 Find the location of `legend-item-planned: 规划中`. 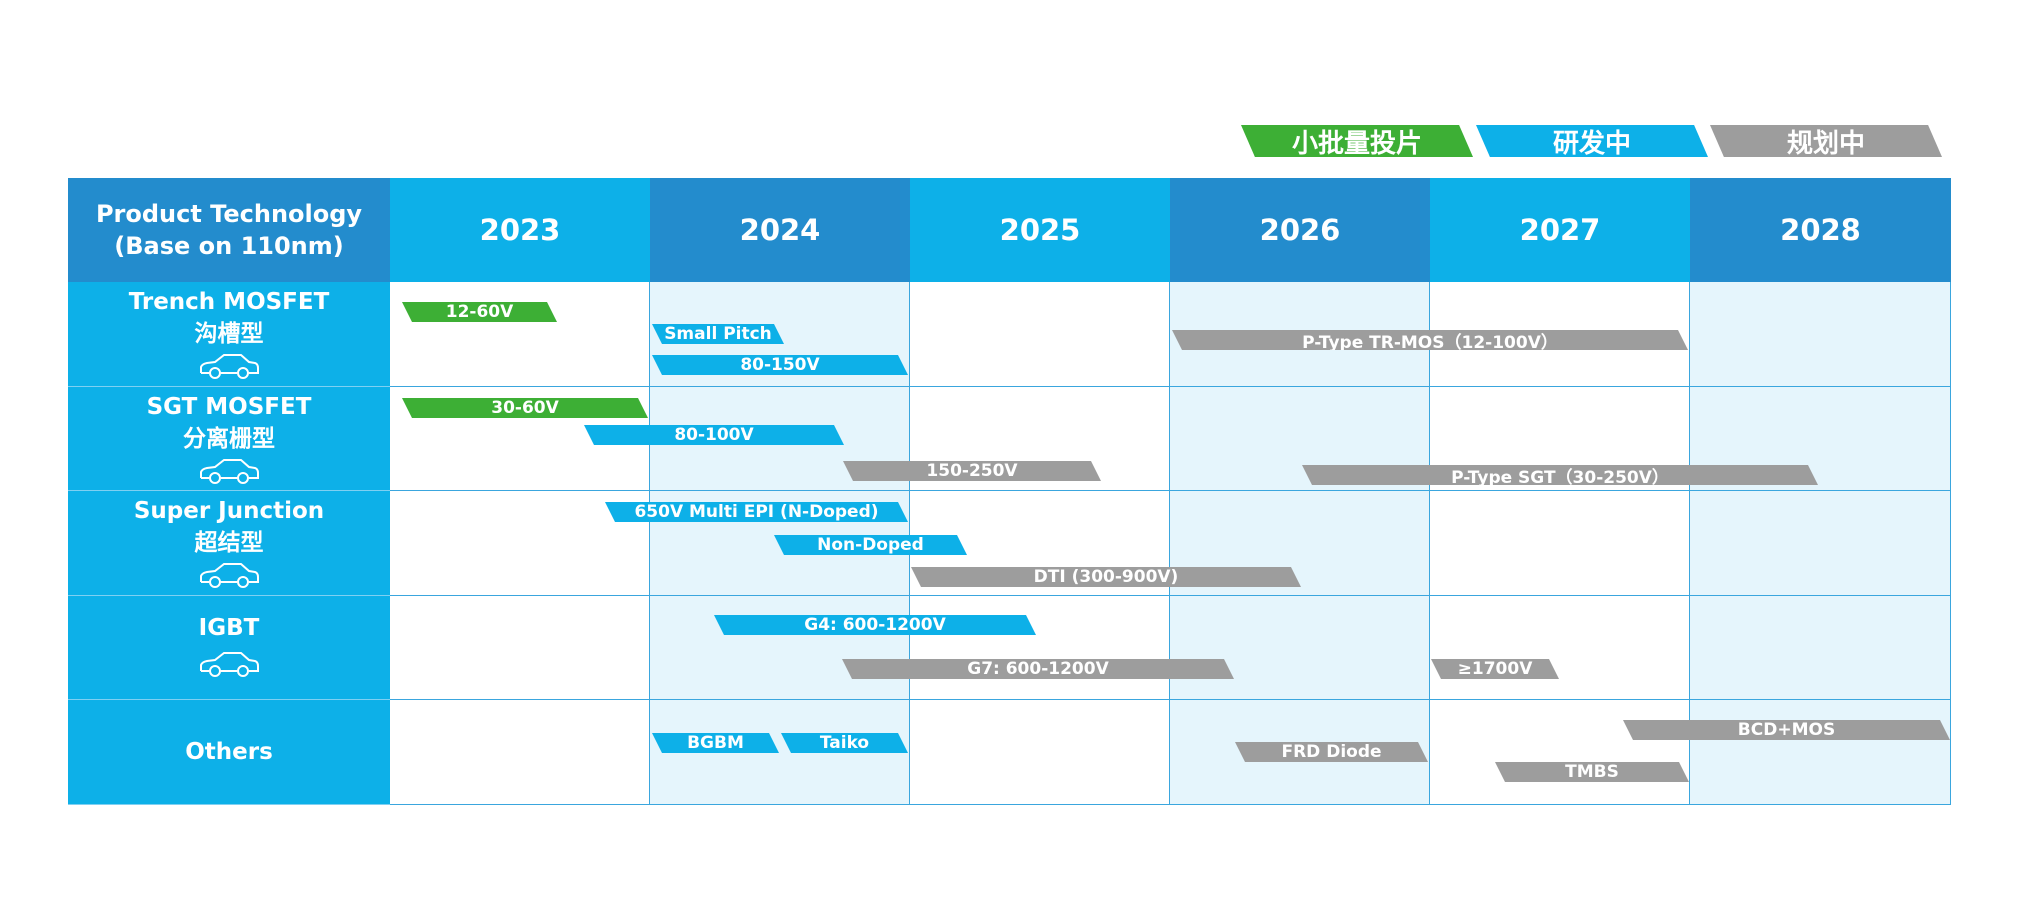

legend-item-planned: 规划中 is located at coordinates (1826, 141).